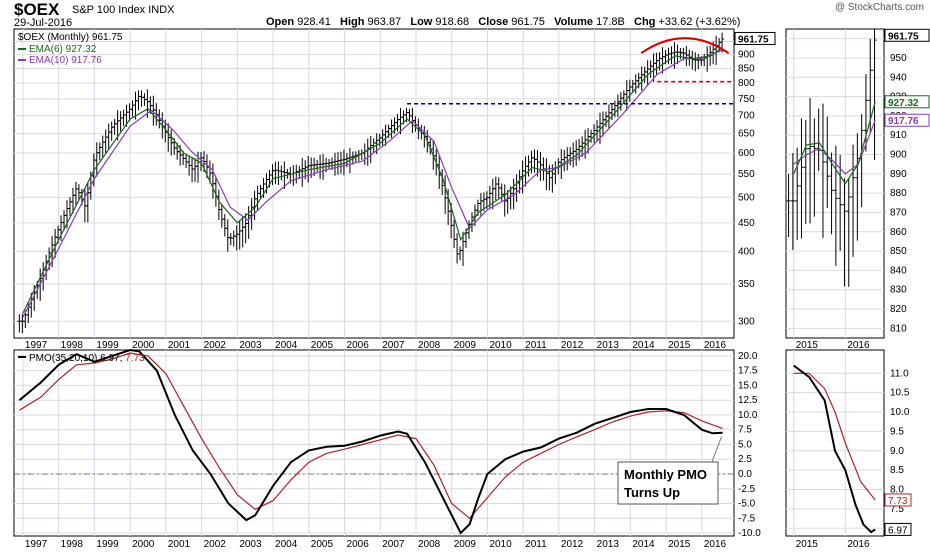 The image size is (930, 552). Describe the element at coordinates (358, 544) in the screenshot. I see `x-tick-label-pmo: 2006` at that location.